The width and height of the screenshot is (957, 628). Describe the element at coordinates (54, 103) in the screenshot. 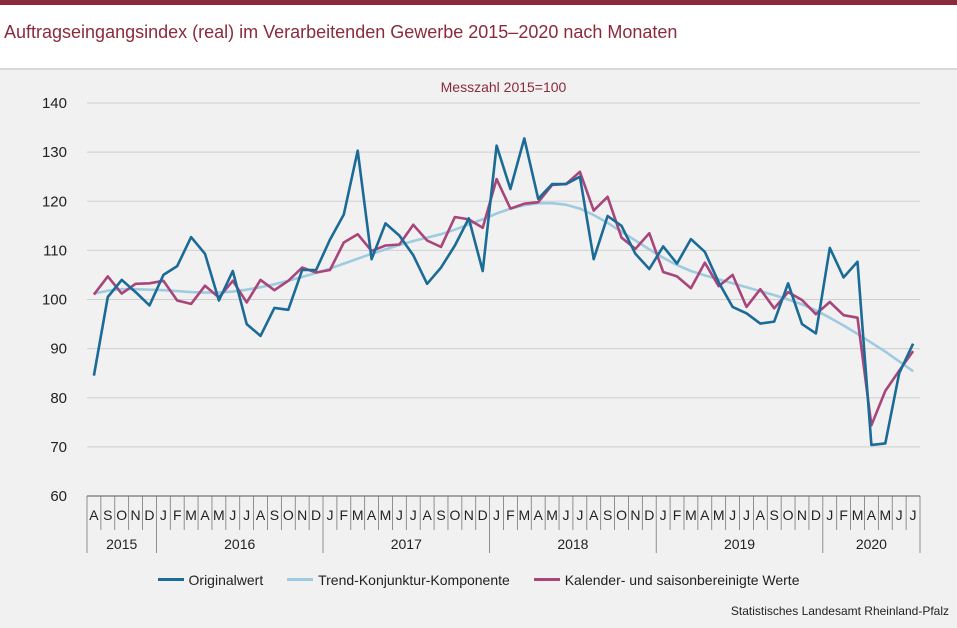

I see `y-tick-label: 140` at that location.